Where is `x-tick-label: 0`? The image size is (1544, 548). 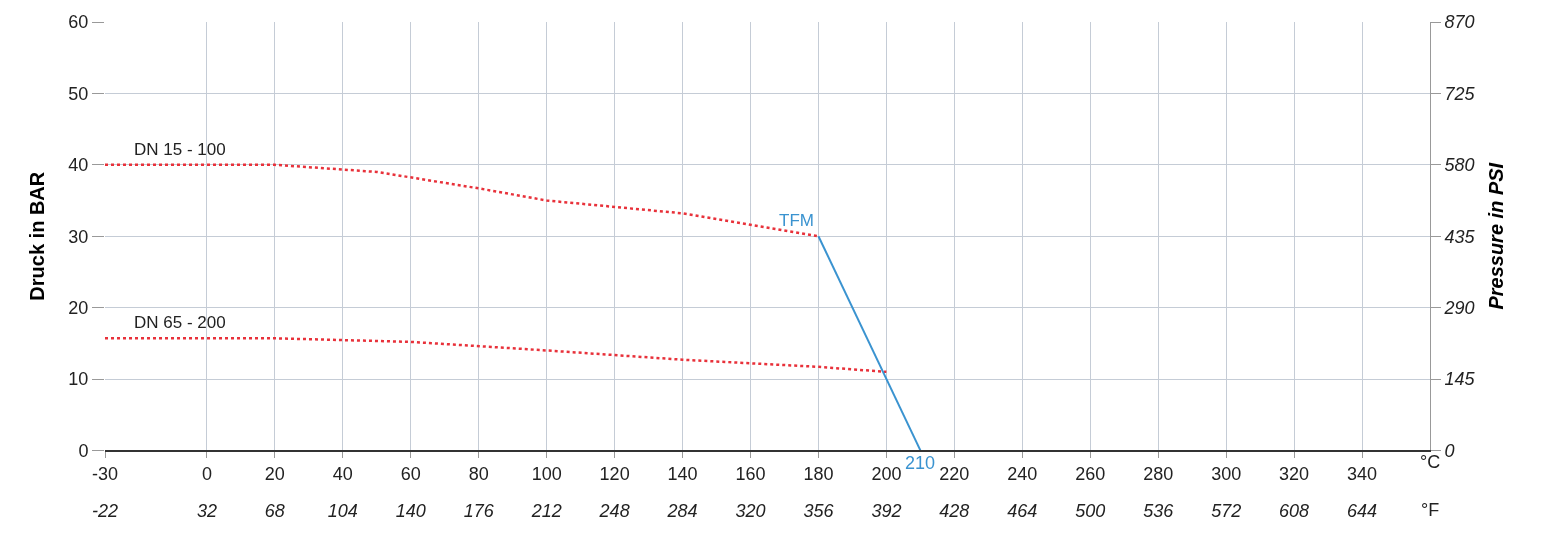 x-tick-label: 0 is located at coordinates (206, 474).